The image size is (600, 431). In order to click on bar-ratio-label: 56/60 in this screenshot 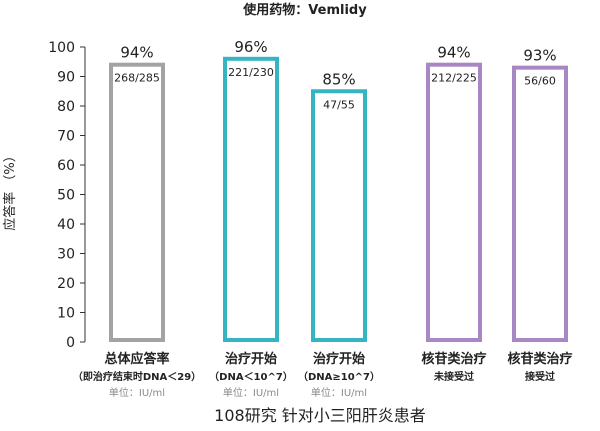, I will do `click(540, 81)`.